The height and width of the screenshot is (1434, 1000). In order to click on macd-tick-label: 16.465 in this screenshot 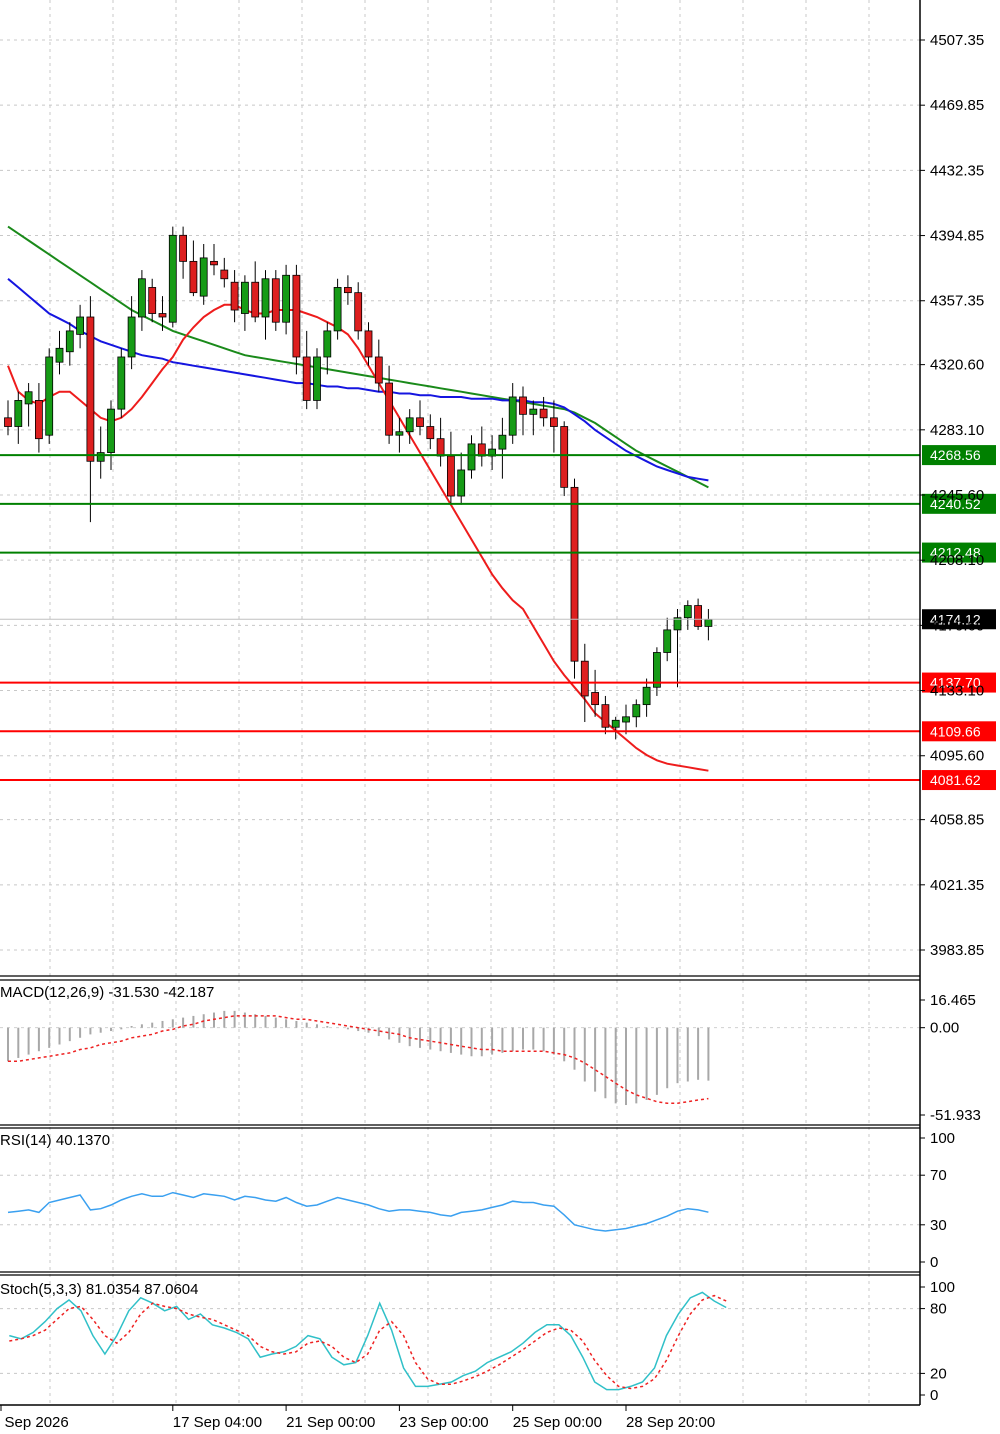, I will do `click(953, 1000)`.